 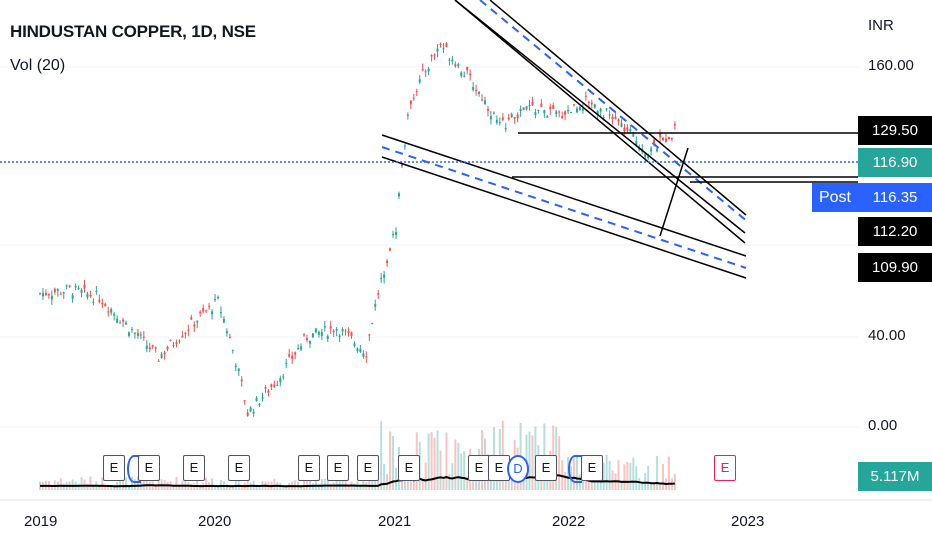 I want to click on level-tag-129-50: 129.50, so click(x=895, y=130).